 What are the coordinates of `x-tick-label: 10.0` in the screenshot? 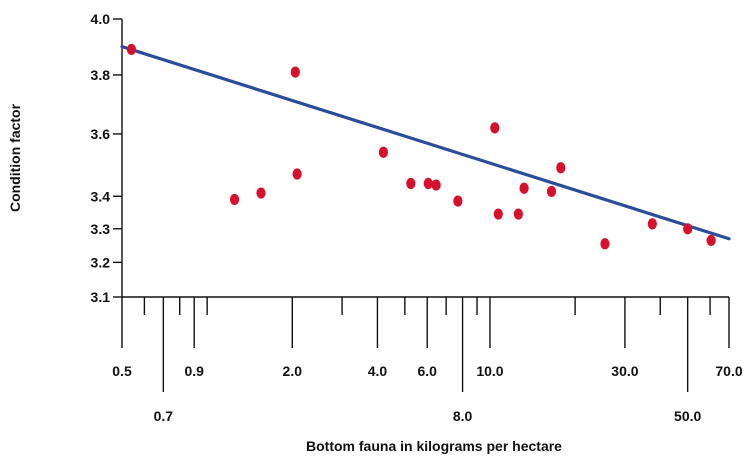 It's located at (489, 371).